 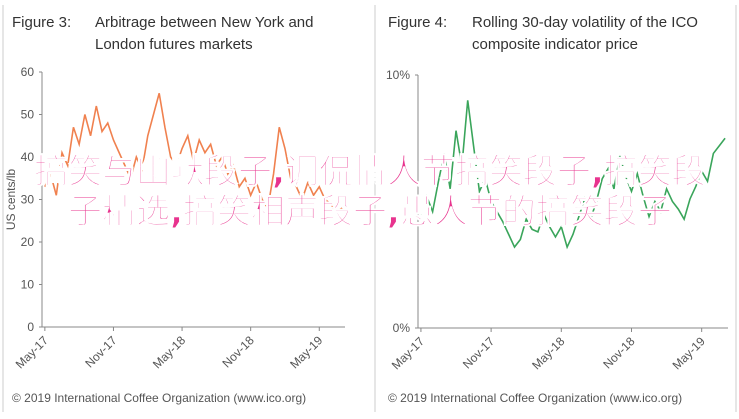 What do you see at coordinates (11, 199) in the screenshot?
I see `y-axis-label: US cents/lb` at bounding box center [11, 199].